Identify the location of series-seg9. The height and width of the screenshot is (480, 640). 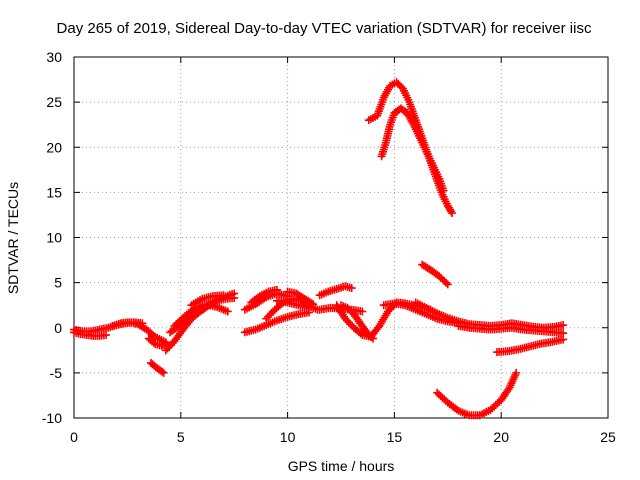
(207, 300).